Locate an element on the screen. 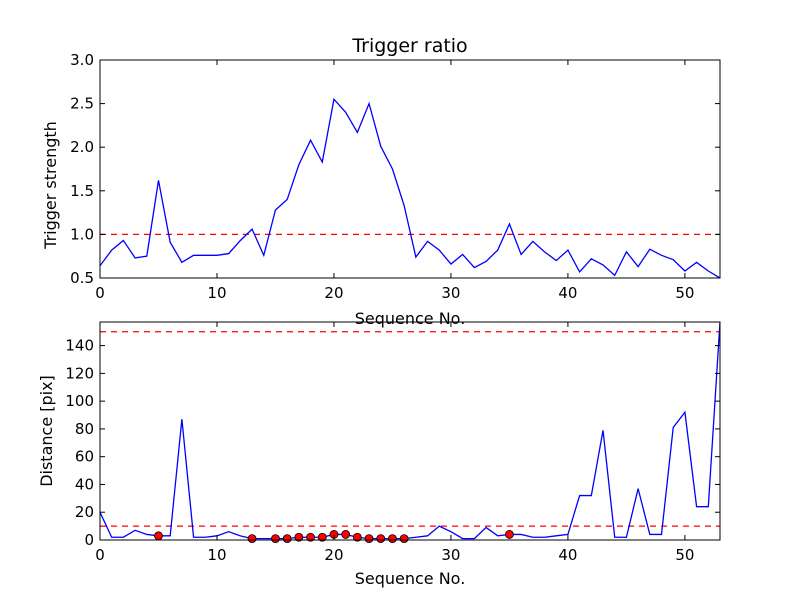  y-tick-label: 40 is located at coordinates (84, 484).